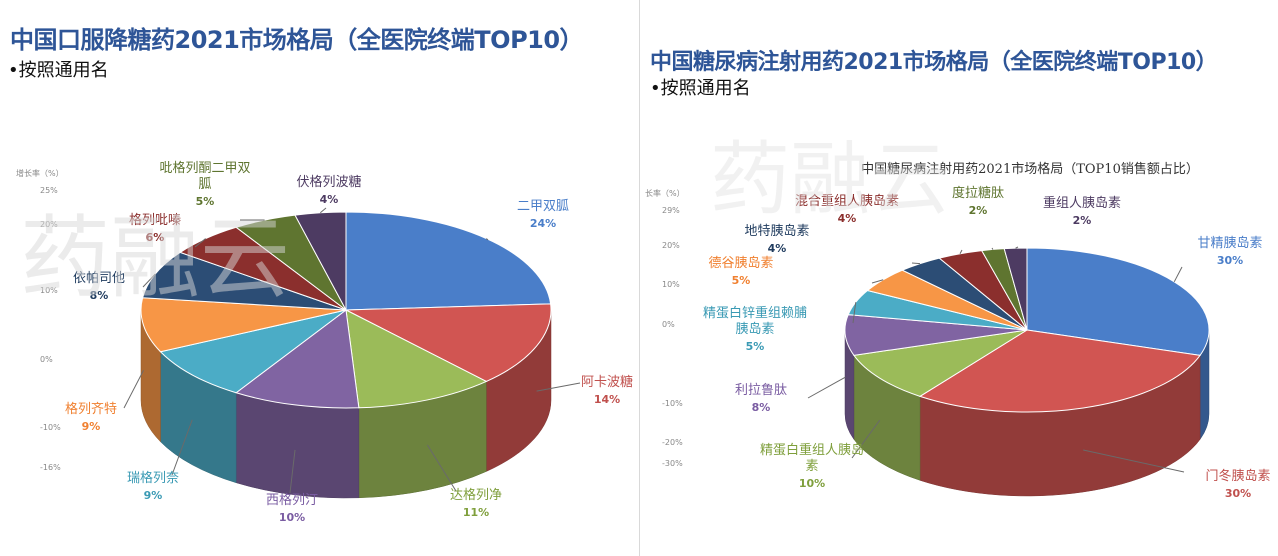  Describe the element at coordinates (776, 231) in the screenshot. I see `slice-name-label: 地特胰岛素` at that location.